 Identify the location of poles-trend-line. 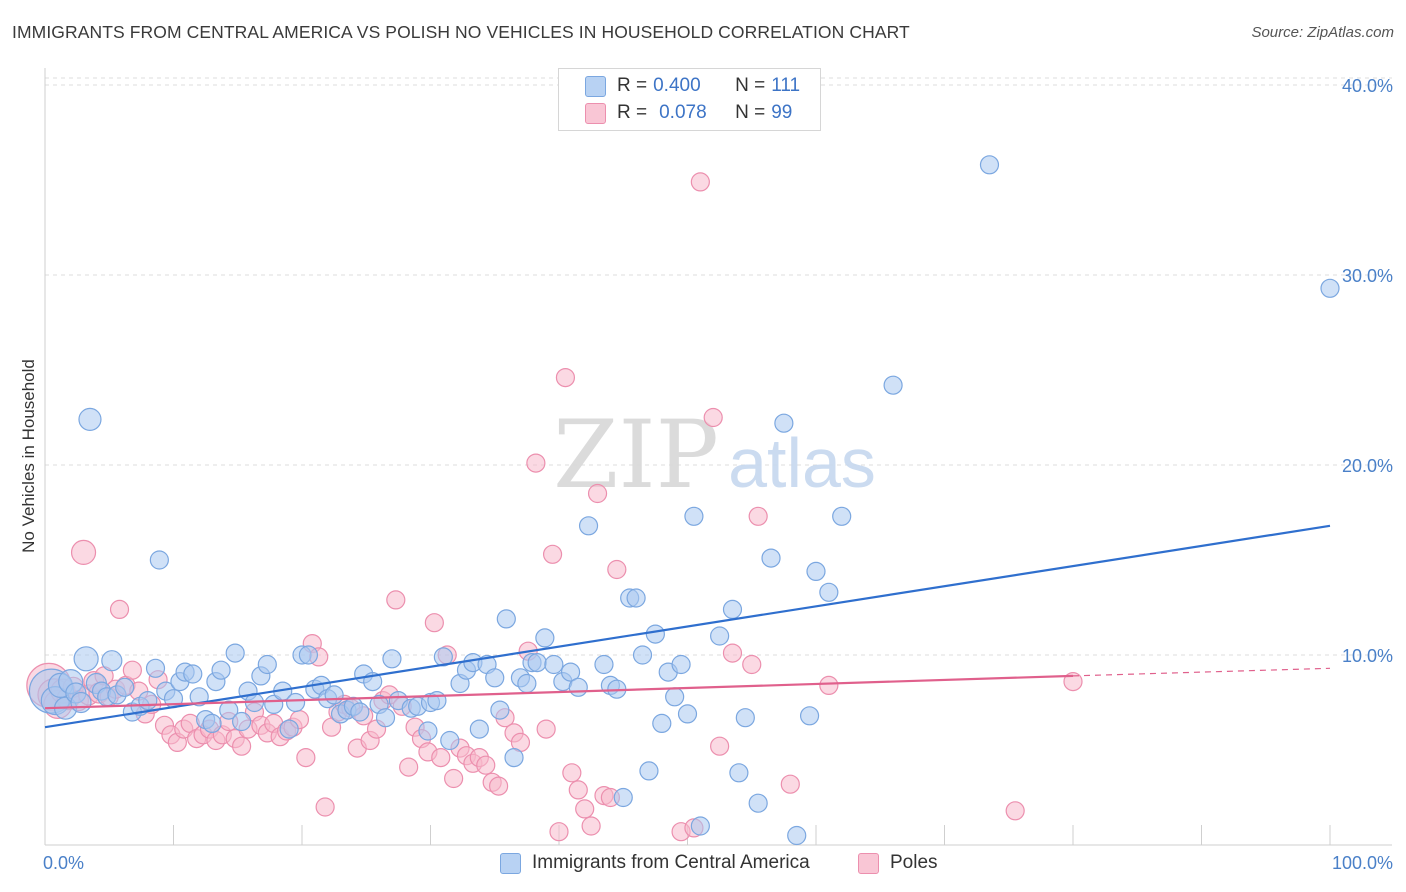
(559, 692).